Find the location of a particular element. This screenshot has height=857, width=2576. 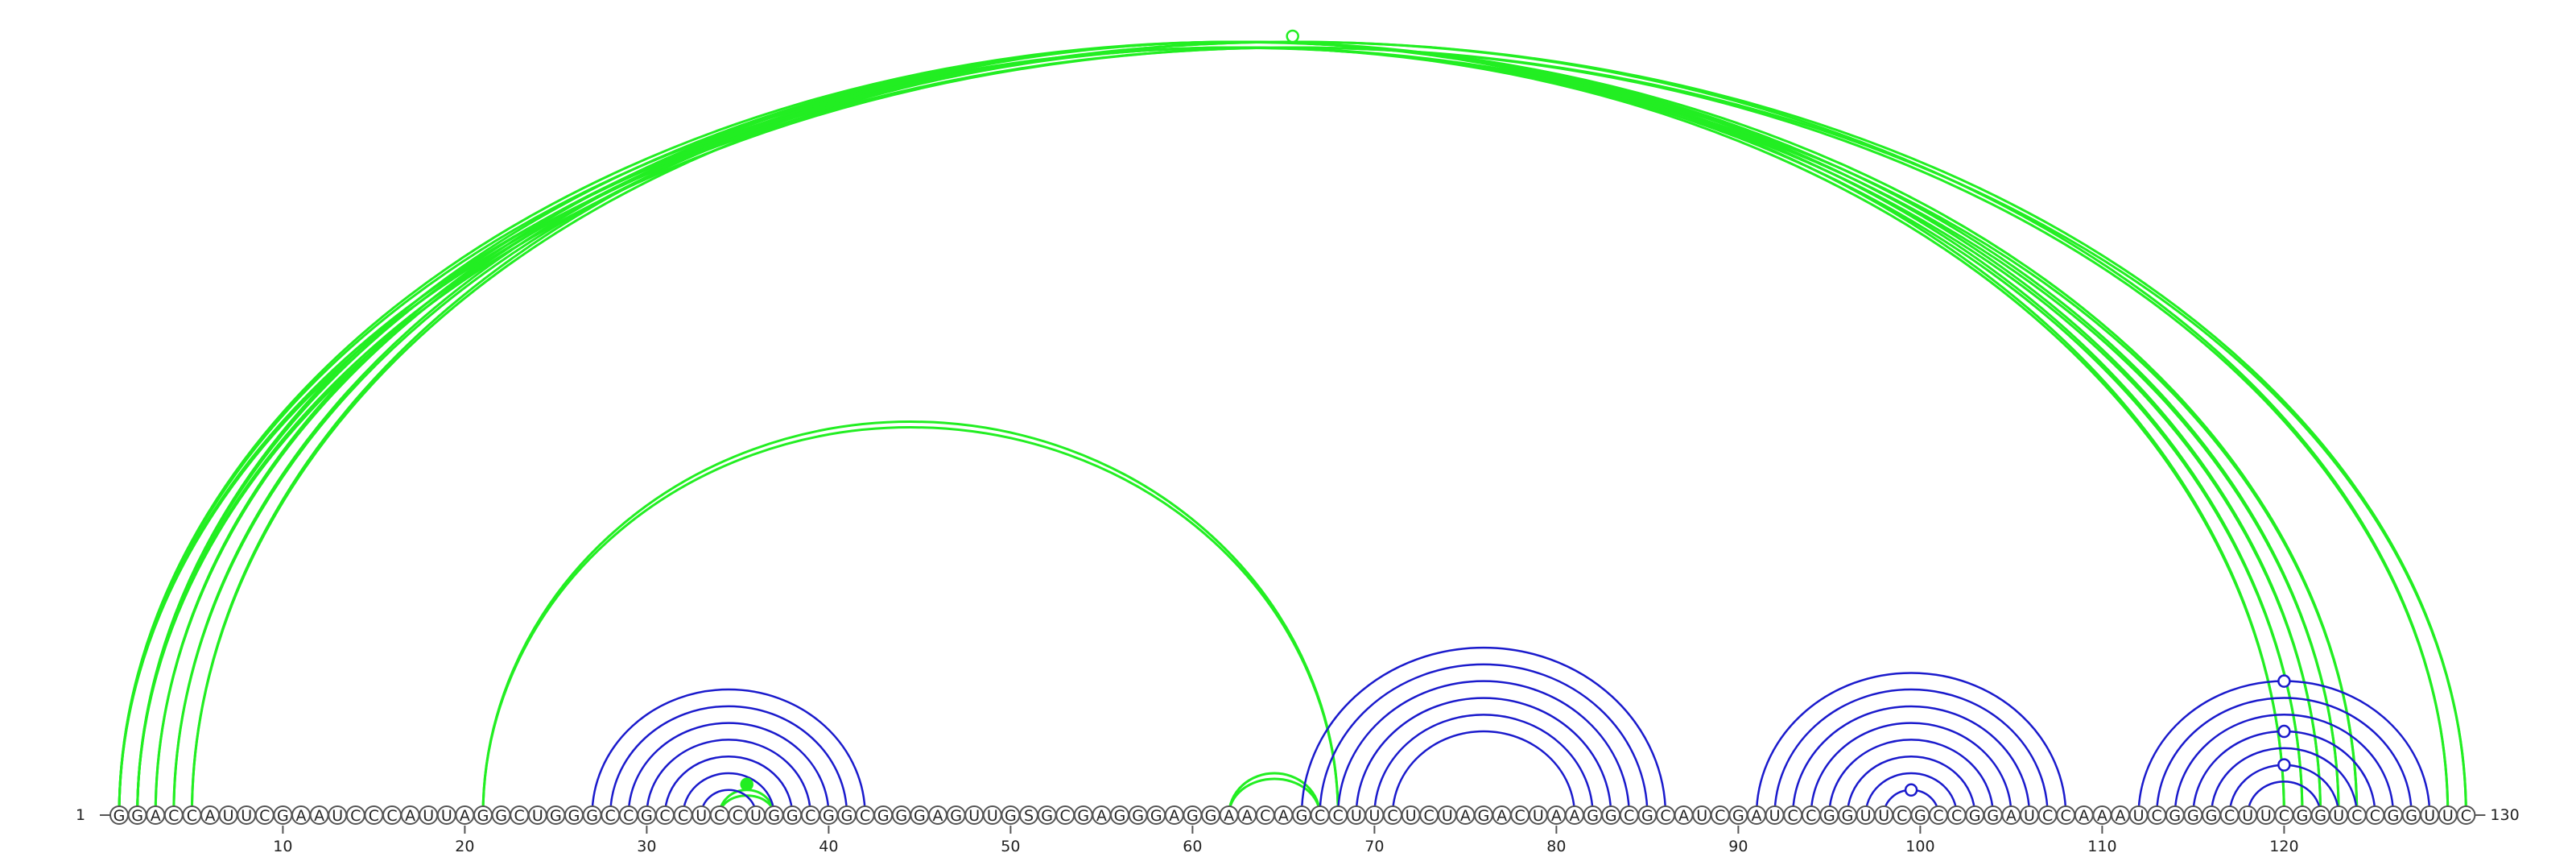

nucleotide-46: A is located at coordinates (938, 816).